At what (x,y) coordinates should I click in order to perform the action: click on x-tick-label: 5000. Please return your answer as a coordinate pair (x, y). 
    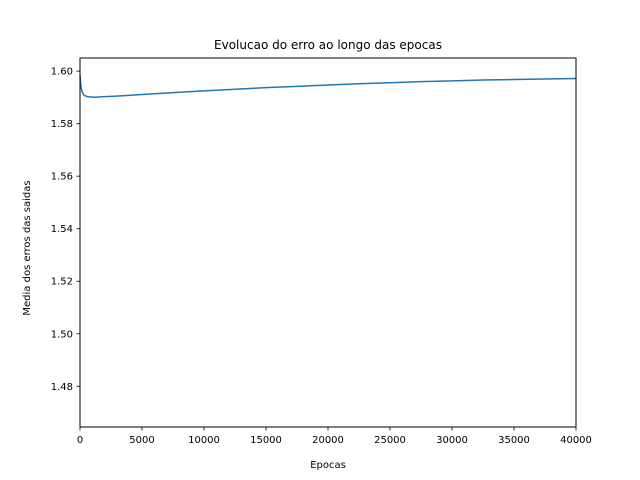
    Looking at the image, I should click on (141, 440).